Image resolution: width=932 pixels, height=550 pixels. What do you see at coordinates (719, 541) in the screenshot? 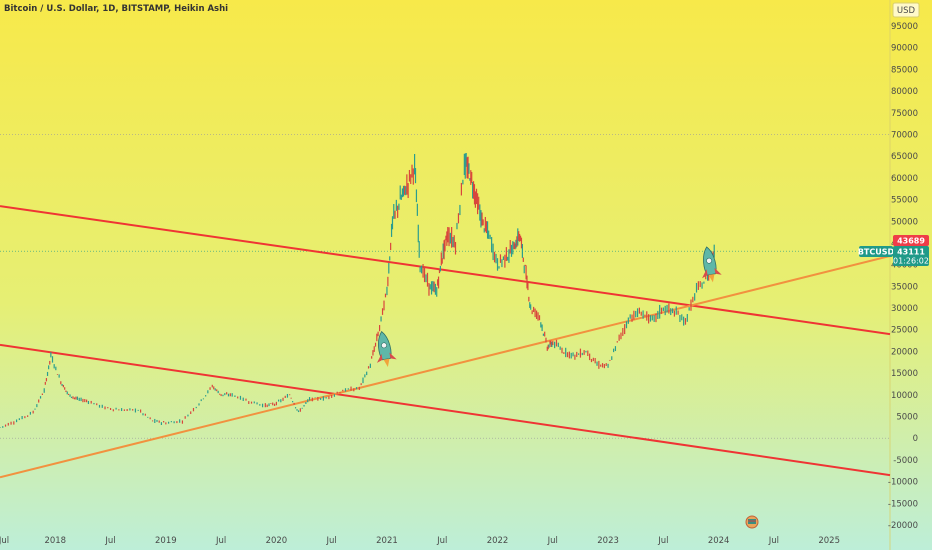
I see `x-tick-label-13: 2024` at bounding box center [719, 541].